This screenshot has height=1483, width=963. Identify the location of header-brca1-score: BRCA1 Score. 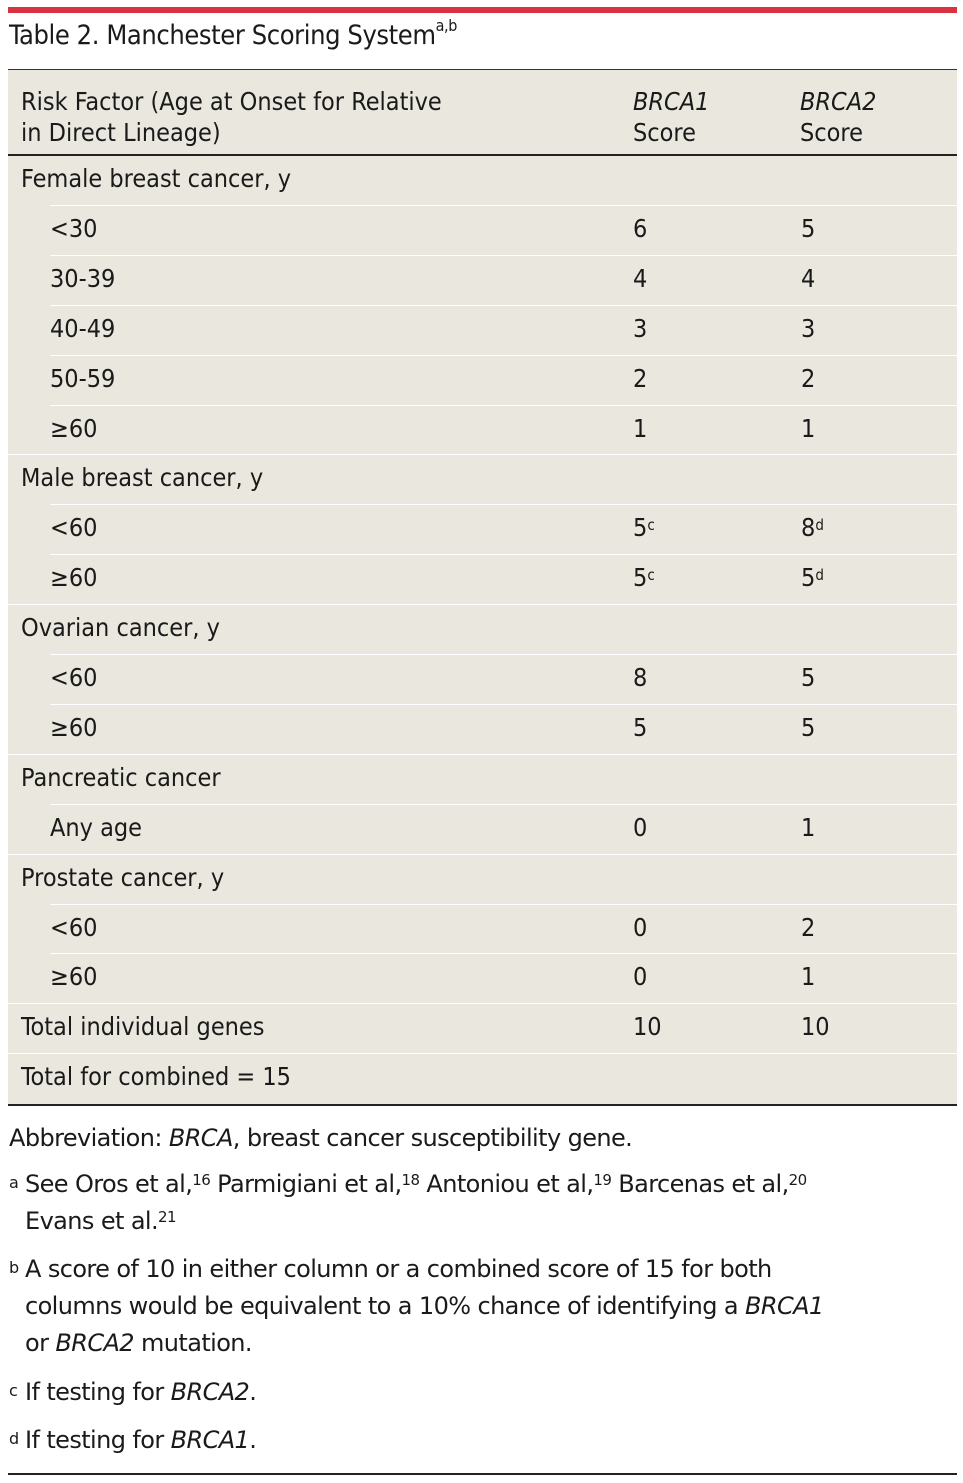
(671, 117).